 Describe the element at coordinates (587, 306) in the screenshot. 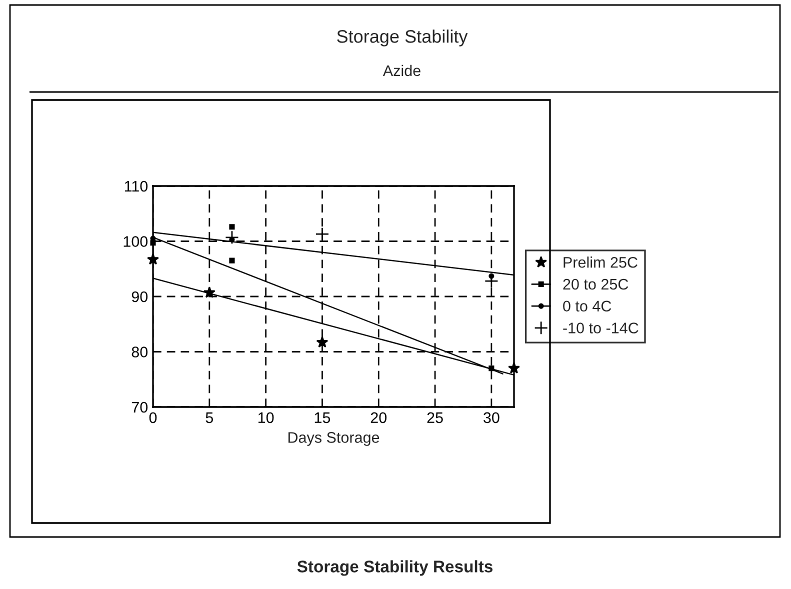

I see `legend-label: 0 to 4C` at that location.